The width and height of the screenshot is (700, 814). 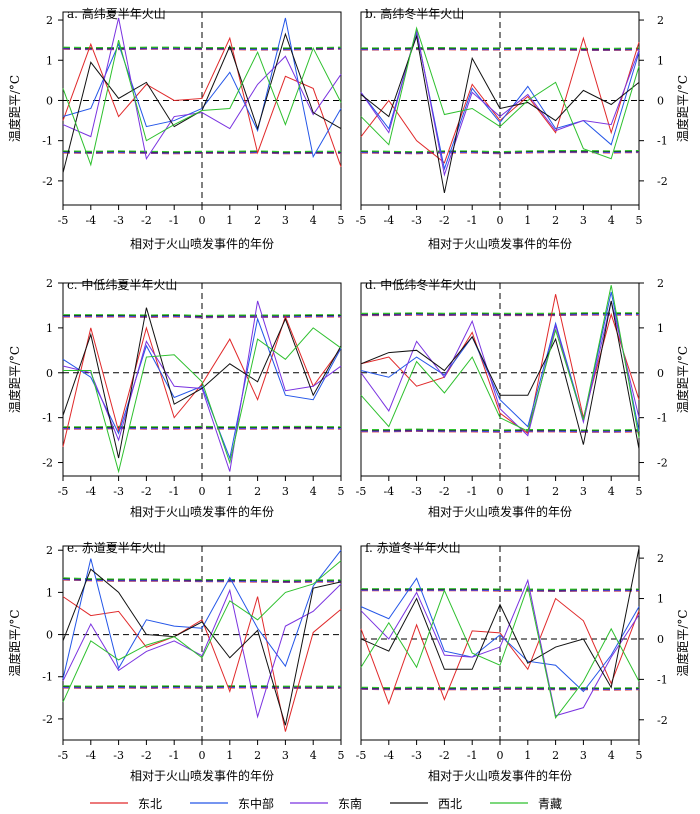 I want to click on legend-item: 西北, so click(x=426, y=804).